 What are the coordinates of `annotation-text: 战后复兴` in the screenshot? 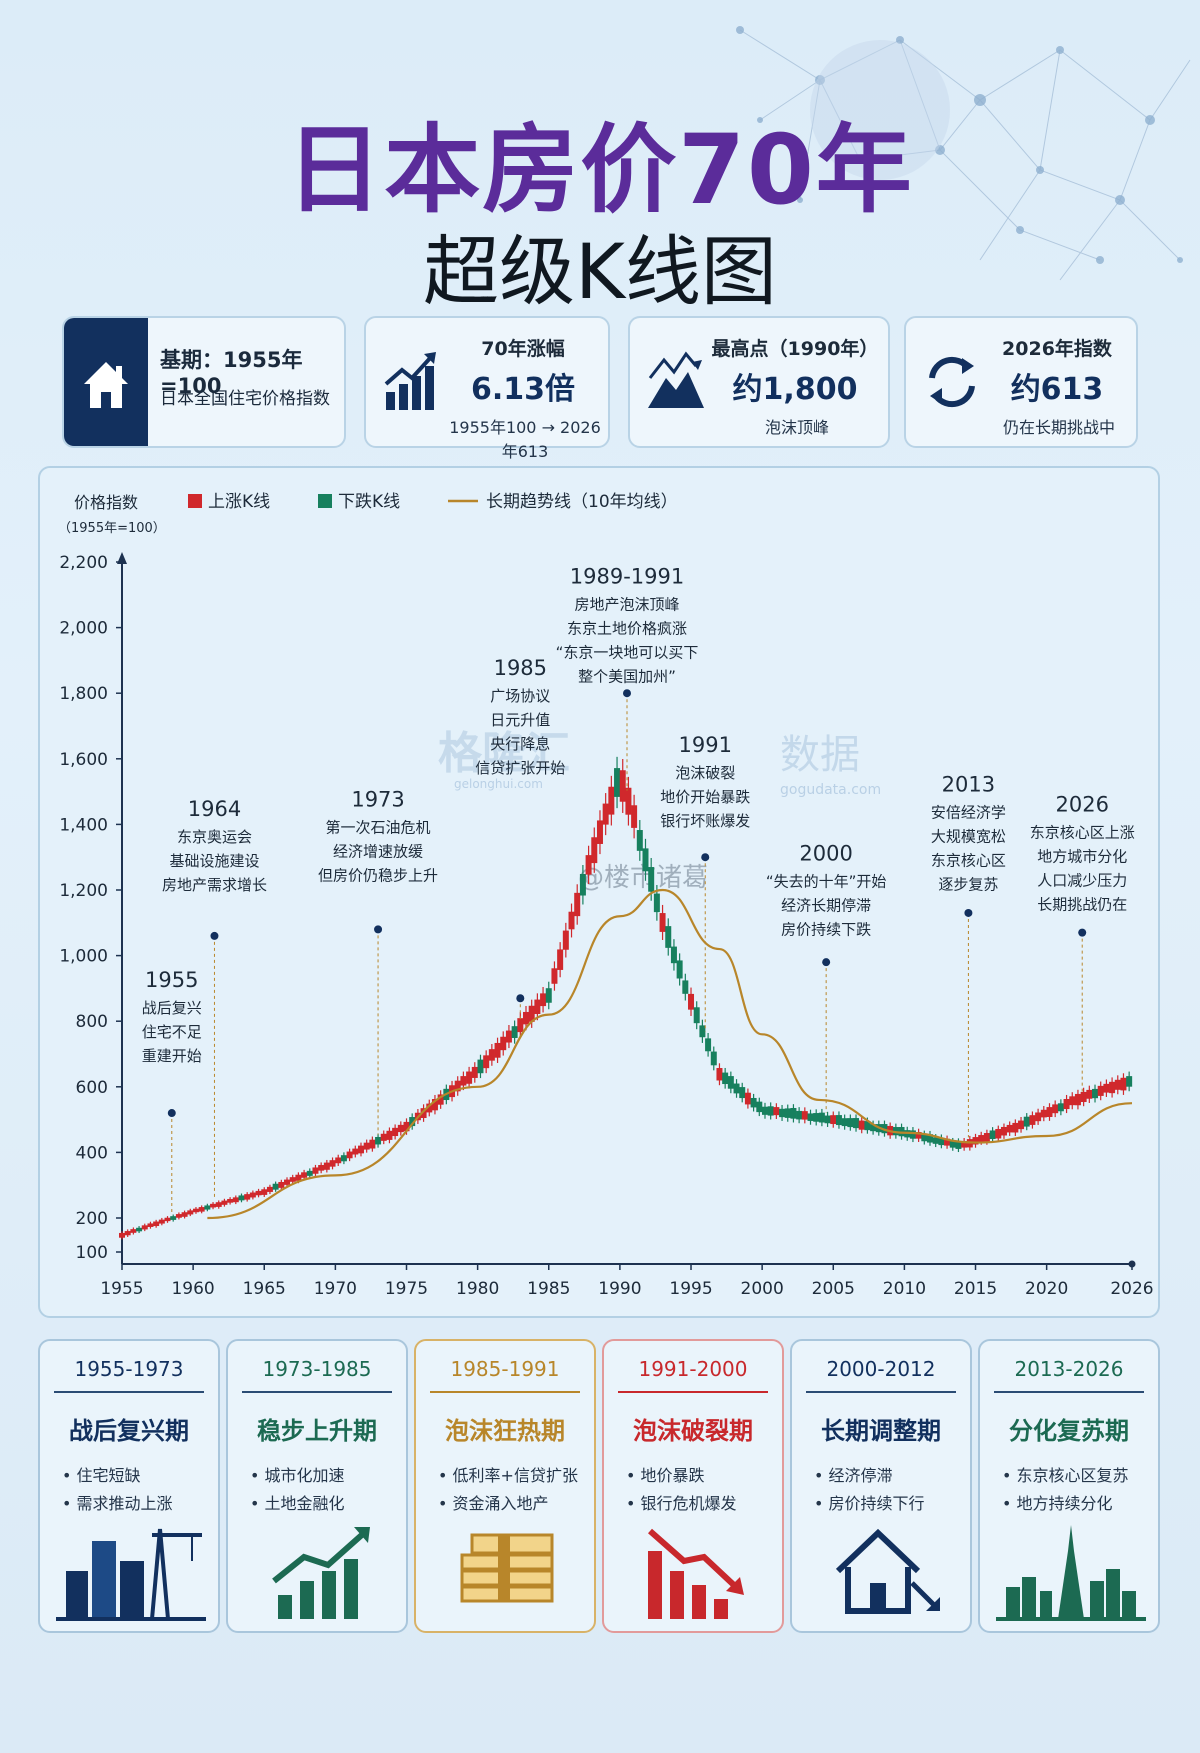 It's located at (172, 1008).